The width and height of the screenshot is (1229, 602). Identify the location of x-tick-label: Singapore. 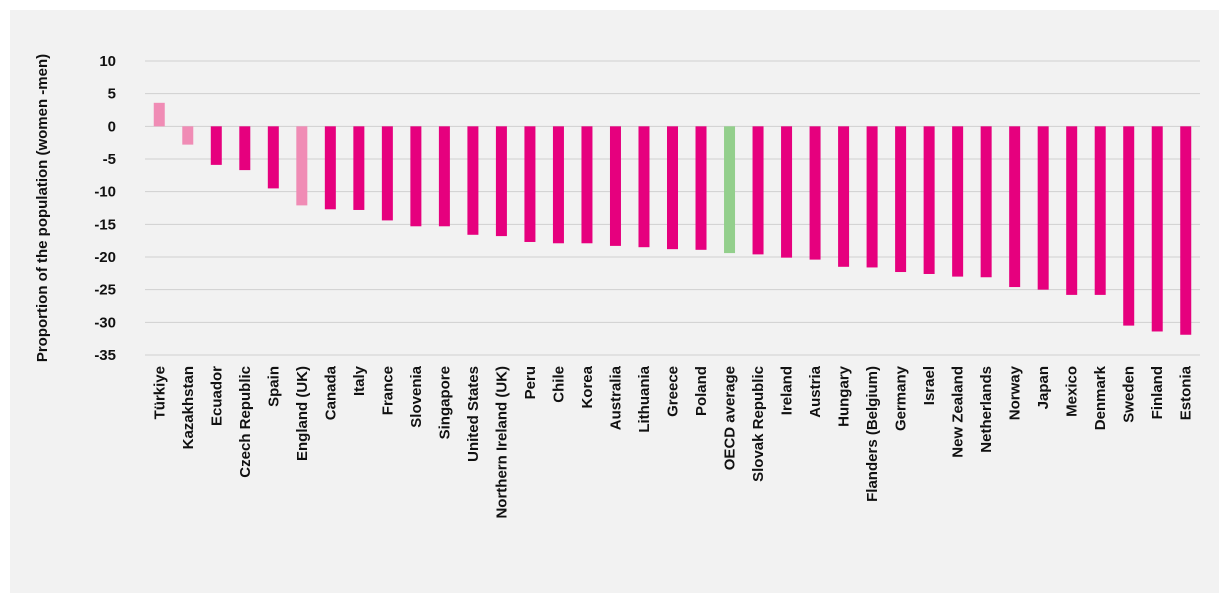
(444, 402).